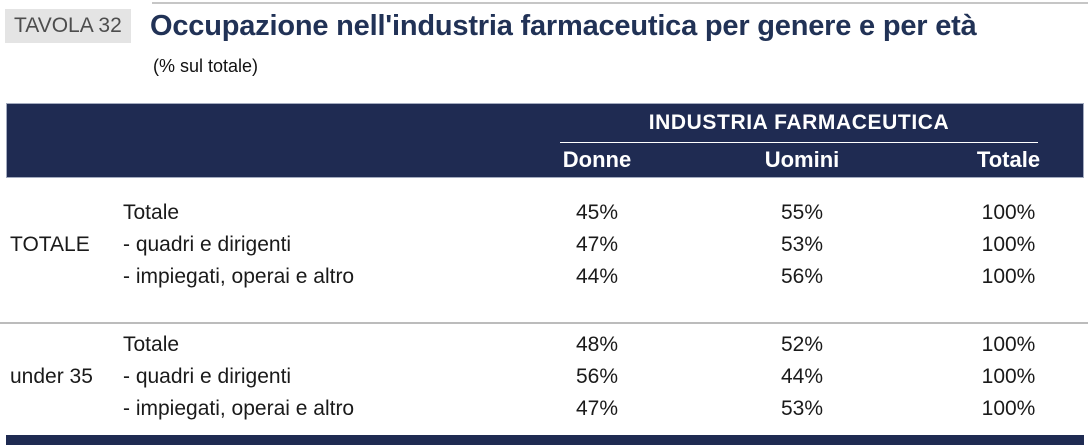 Image resolution: width=1088 pixels, height=446 pixels. What do you see at coordinates (597, 159) in the screenshot?
I see `column-header-donne: Donne` at bounding box center [597, 159].